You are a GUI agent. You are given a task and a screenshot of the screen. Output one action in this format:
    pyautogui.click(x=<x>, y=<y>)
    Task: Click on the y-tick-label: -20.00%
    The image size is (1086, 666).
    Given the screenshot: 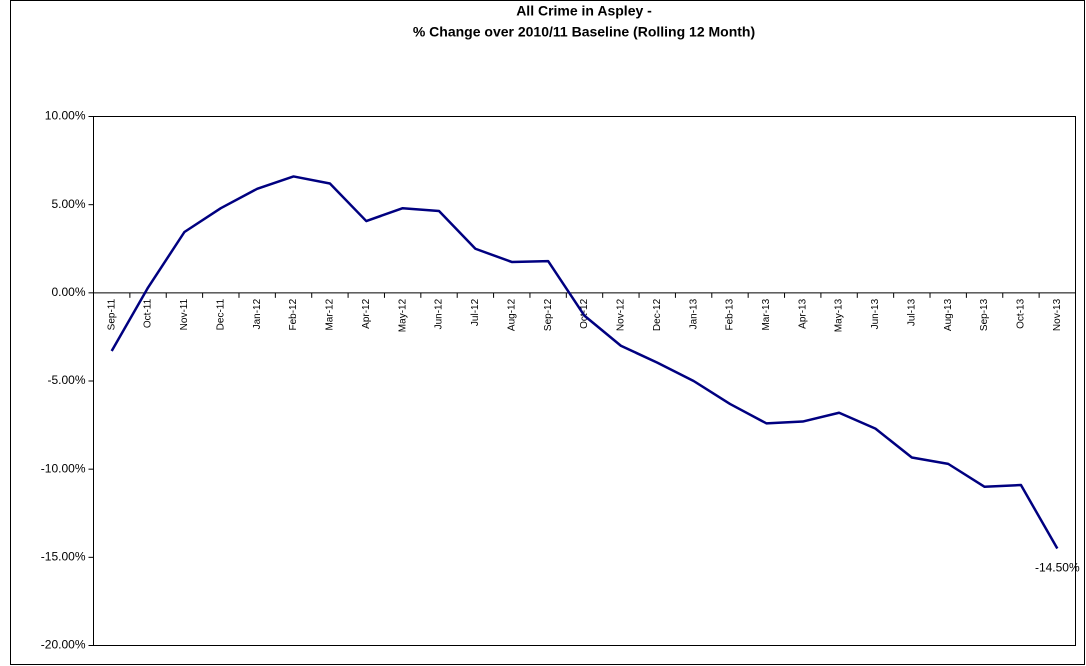 What is the action you would take?
    pyautogui.click(x=63, y=645)
    